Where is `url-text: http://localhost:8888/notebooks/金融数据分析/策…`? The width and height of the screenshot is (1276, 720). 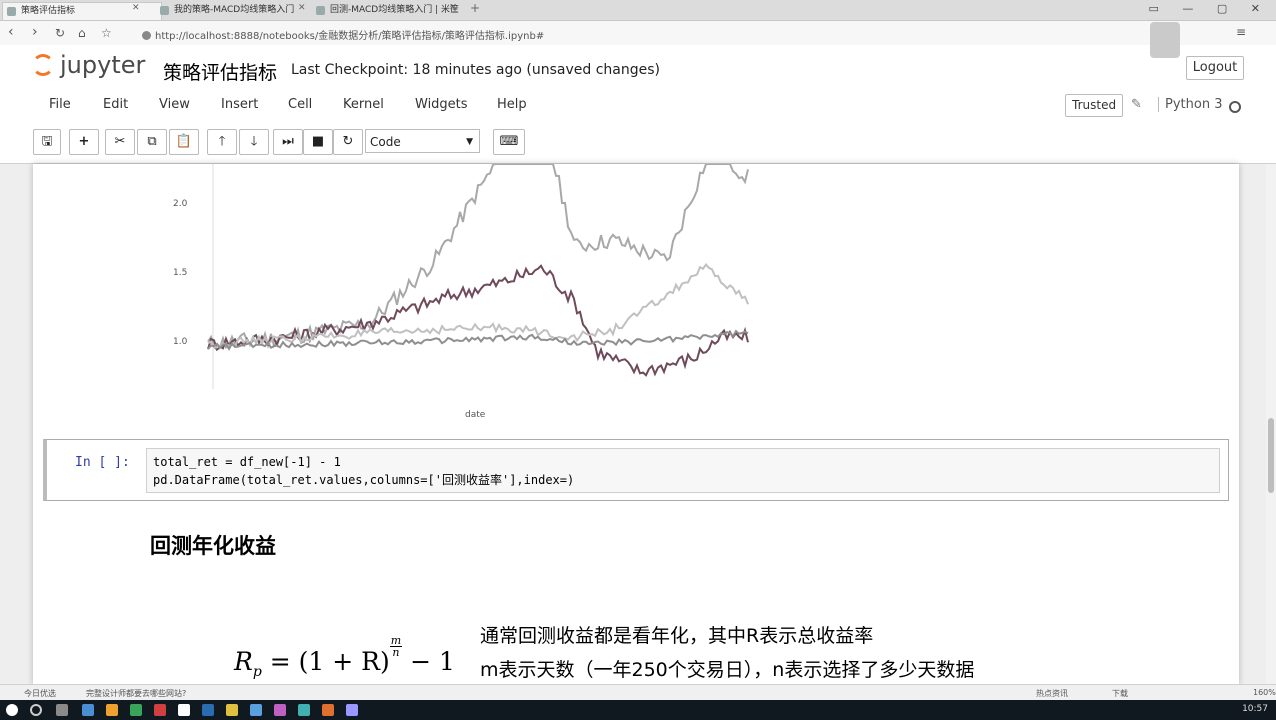 url-text: http://localhost:8888/notebooks/金融数据分析/策… is located at coordinates (350, 36).